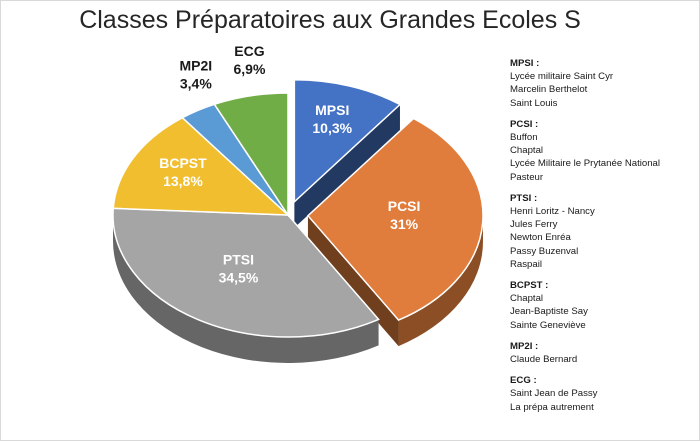 This screenshot has height=441, width=700. What do you see at coordinates (562, 77) in the screenshot?
I see `legend-school: Lycée militaire Saint Cyr` at bounding box center [562, 77].